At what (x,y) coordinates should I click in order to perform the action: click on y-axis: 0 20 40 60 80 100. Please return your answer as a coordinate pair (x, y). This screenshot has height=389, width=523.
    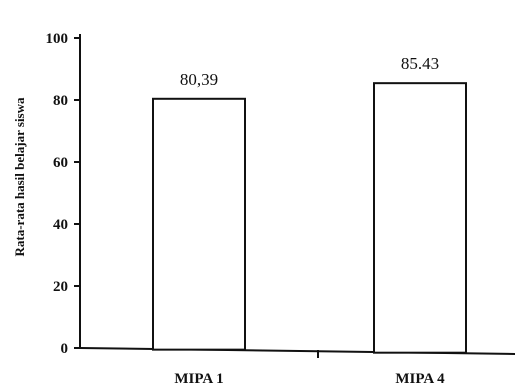
    Looking at the image, I should click on (63, 194).